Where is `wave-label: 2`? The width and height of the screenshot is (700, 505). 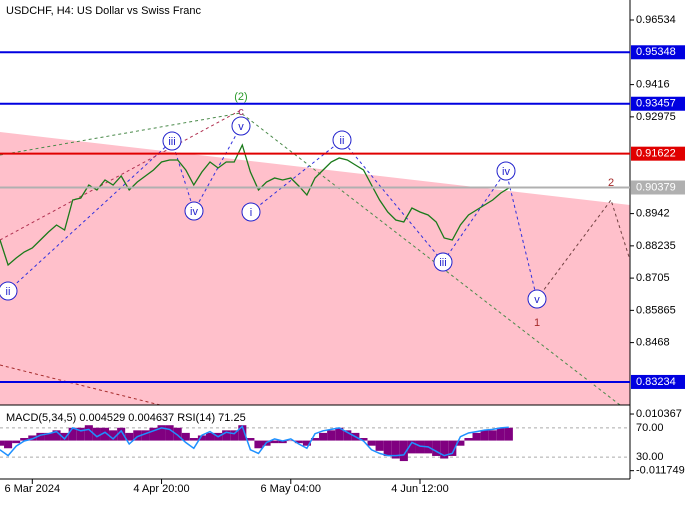 wave-label: 2 is located at coordinates (611, 183).